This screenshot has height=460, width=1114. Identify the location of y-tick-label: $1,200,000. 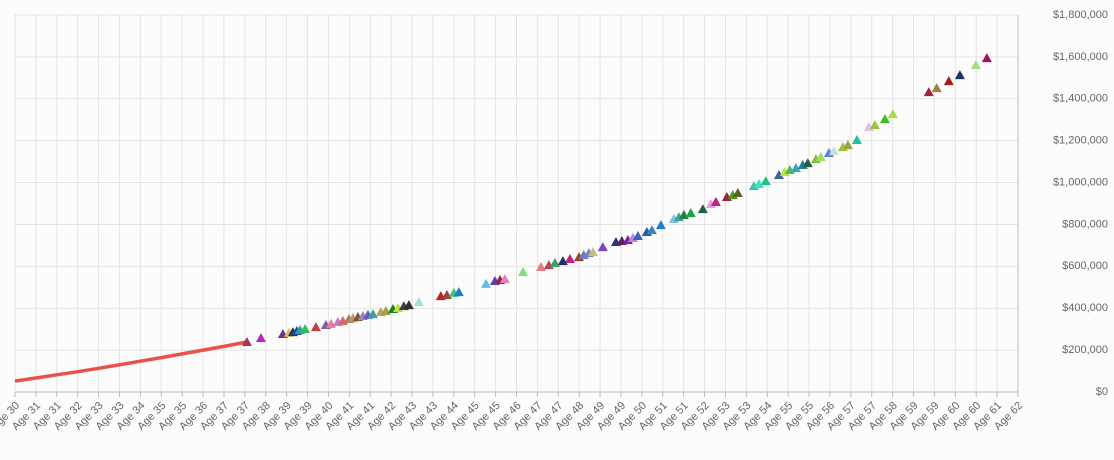
(1080, 141).